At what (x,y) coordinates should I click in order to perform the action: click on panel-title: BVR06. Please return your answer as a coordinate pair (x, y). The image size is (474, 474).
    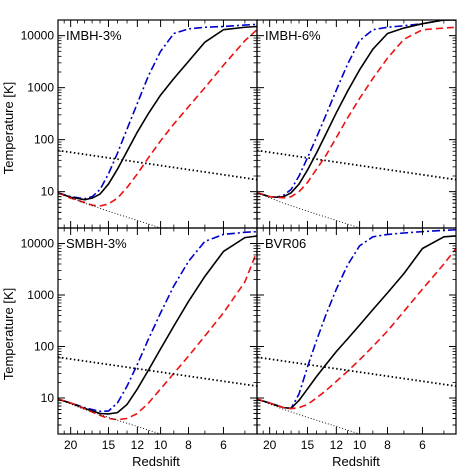
    Looking at the image, I should click on (285, 243).